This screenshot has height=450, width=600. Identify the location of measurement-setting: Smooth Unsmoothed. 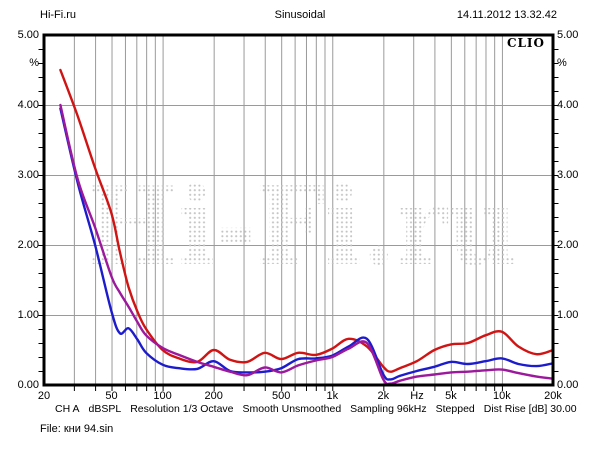
(292, 409).